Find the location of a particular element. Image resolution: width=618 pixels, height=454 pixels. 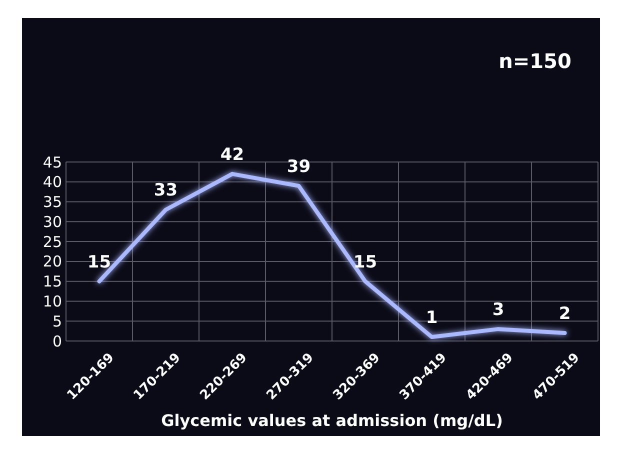

y-tick-label: 5 is located at coordinates (57, 321).